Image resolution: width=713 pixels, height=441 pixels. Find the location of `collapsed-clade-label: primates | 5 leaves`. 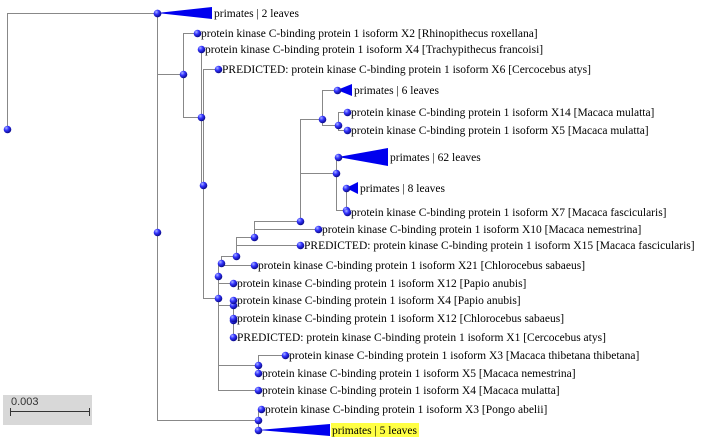

collapsed-clade-label: primates | 5 leaves is located at coordinates (375, 431).